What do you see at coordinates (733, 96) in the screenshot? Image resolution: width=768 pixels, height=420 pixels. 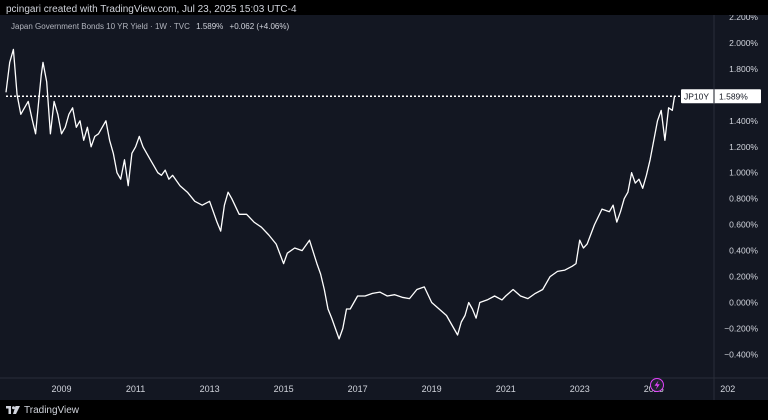 I see `price-label-value: 1.589%` at bounding box center [733, 96].